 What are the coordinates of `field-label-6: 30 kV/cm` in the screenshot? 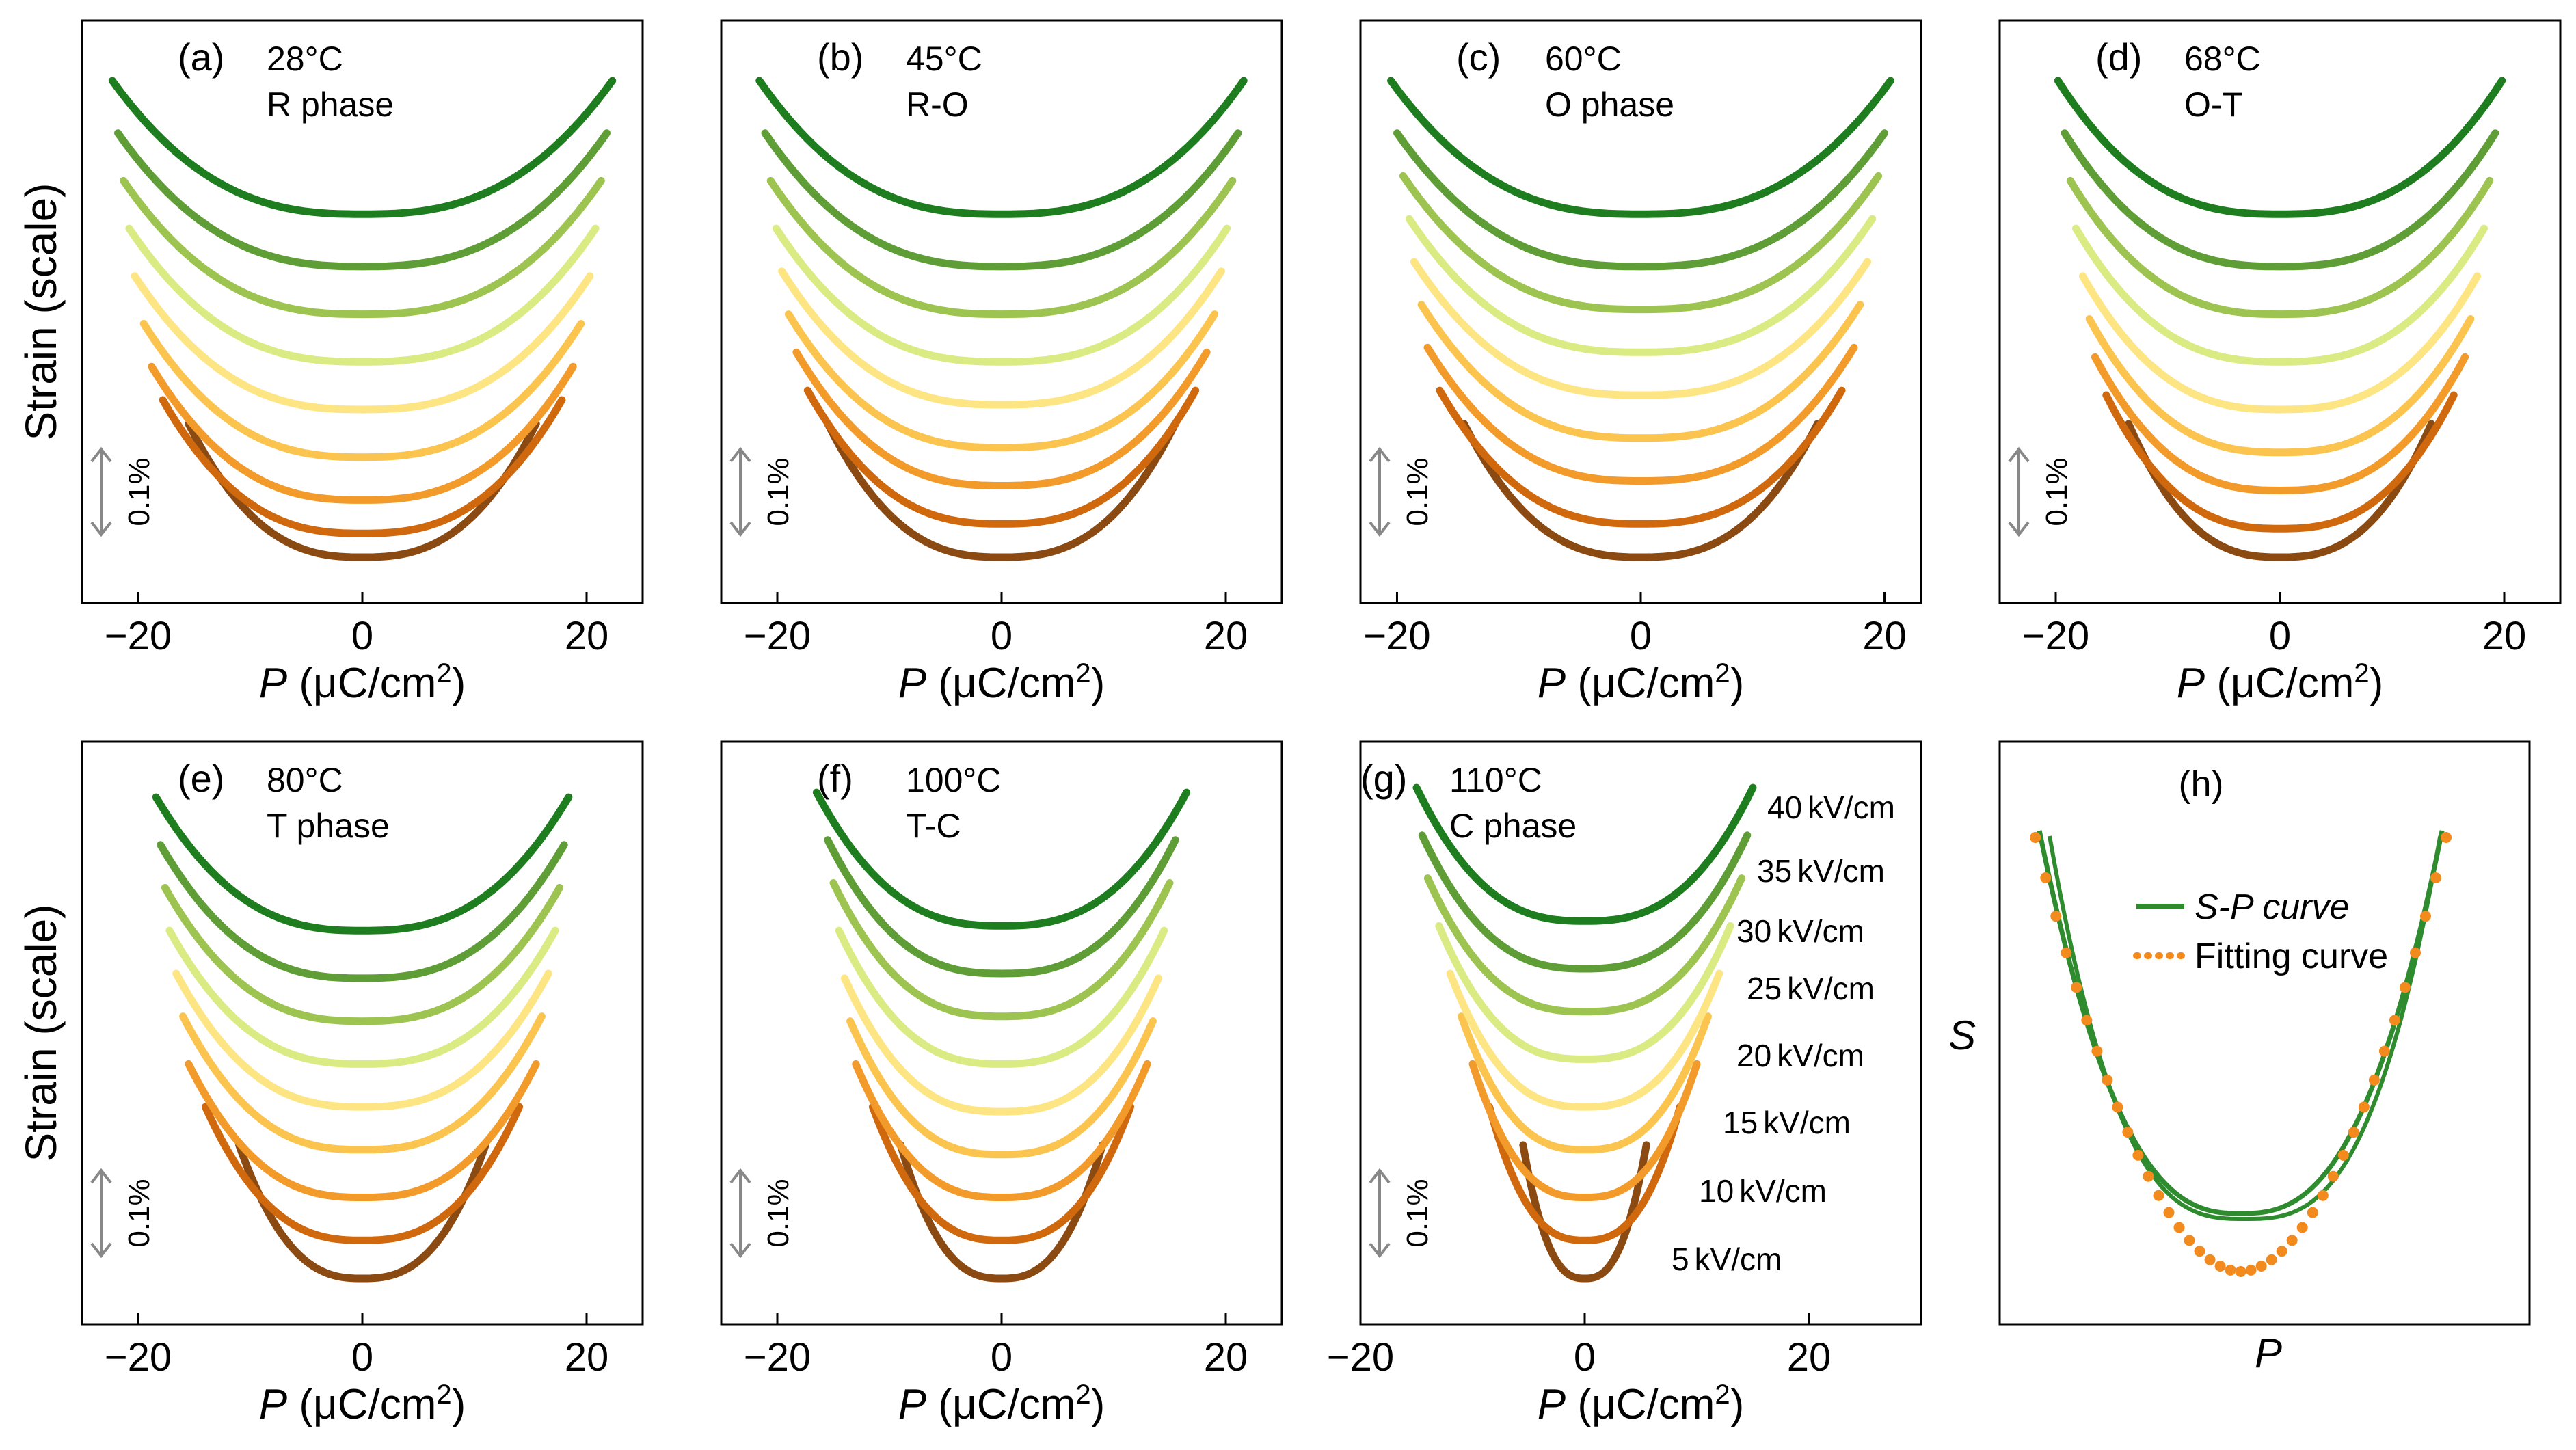 It's located at (1800, 931).